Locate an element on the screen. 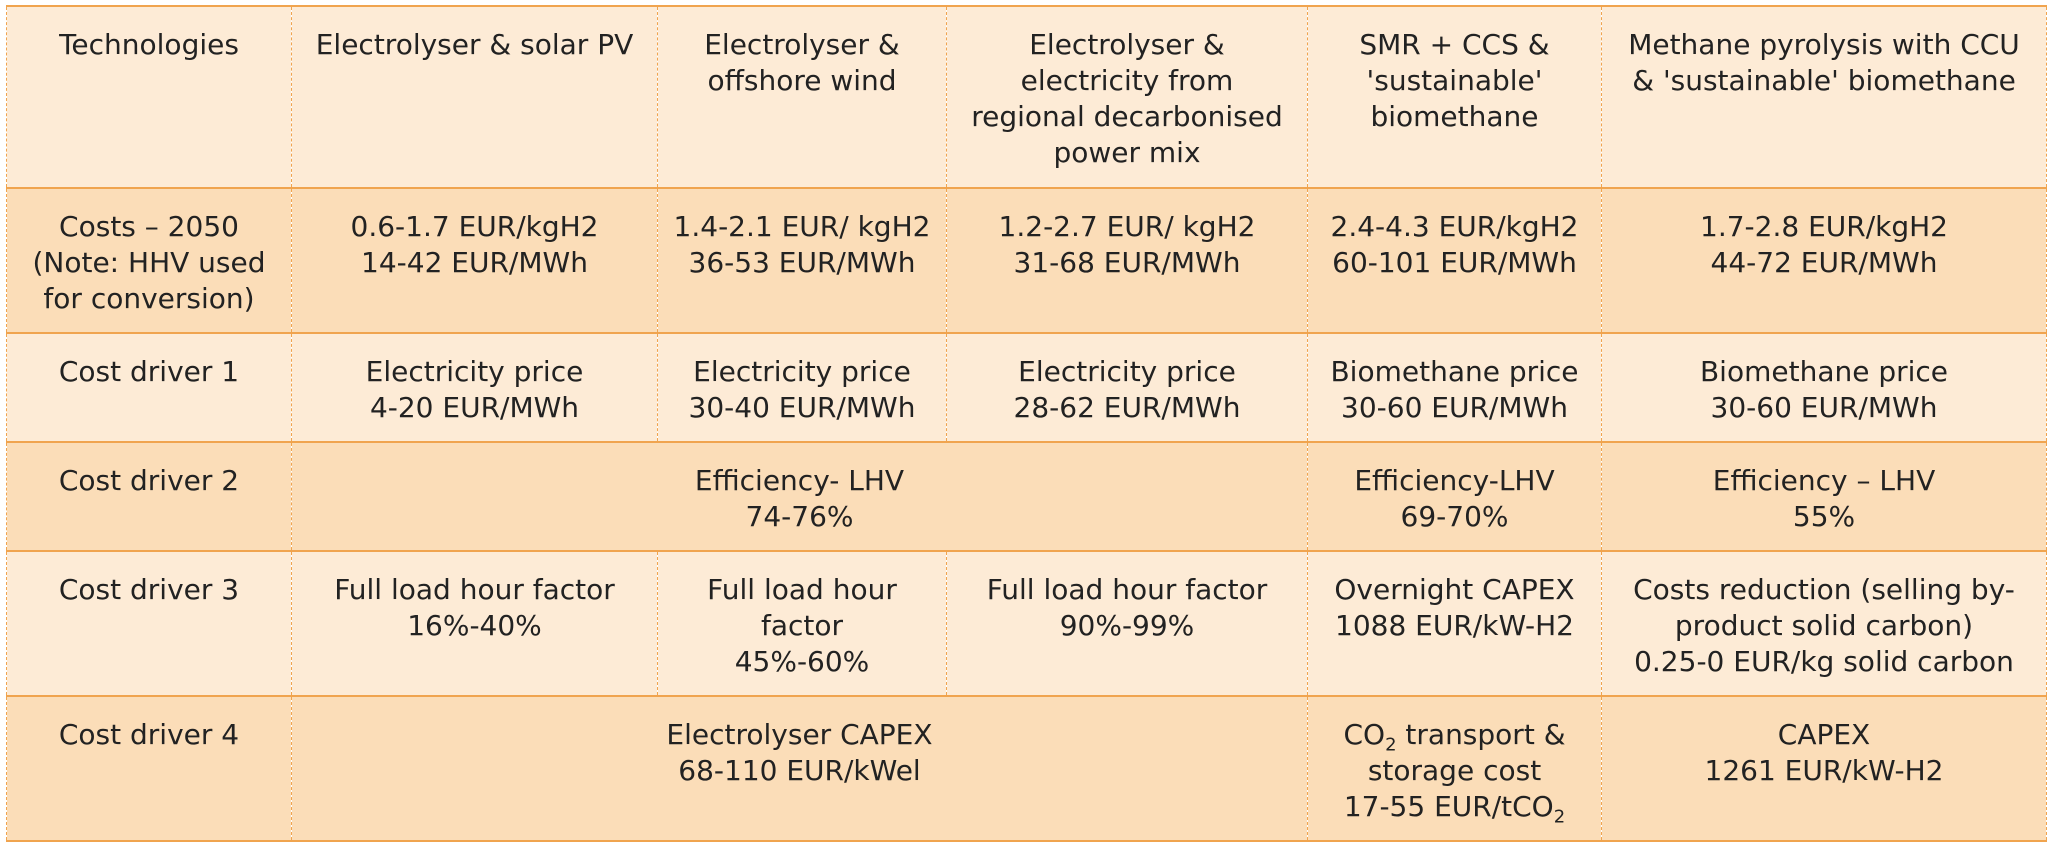  cell-driver4-electrolysers: Electrolyser CAPEX 68-110 EUR/kWel is located at coordinates (799, 768).